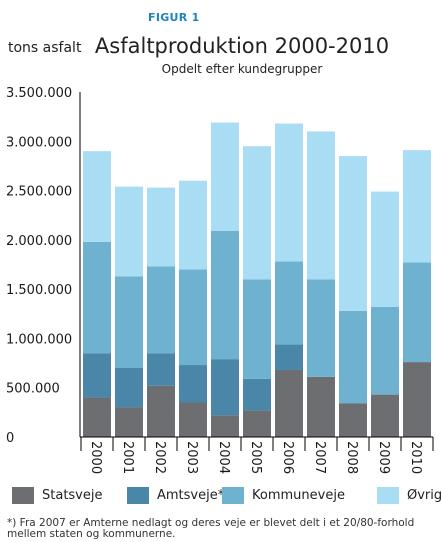  I want to click on bar-segment-statsveje-2010, so click(417, 399).